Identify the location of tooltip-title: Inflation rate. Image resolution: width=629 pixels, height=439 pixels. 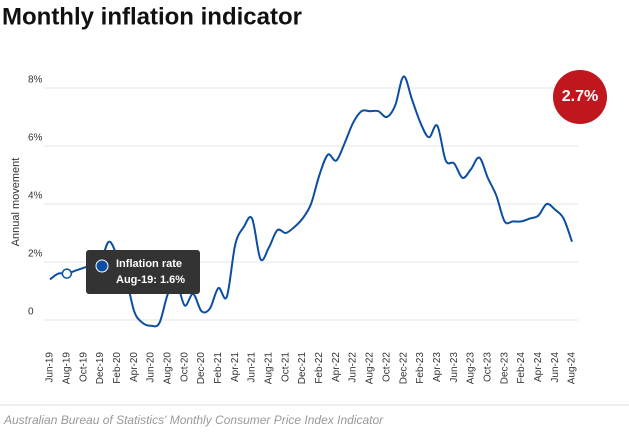
(149, 264).